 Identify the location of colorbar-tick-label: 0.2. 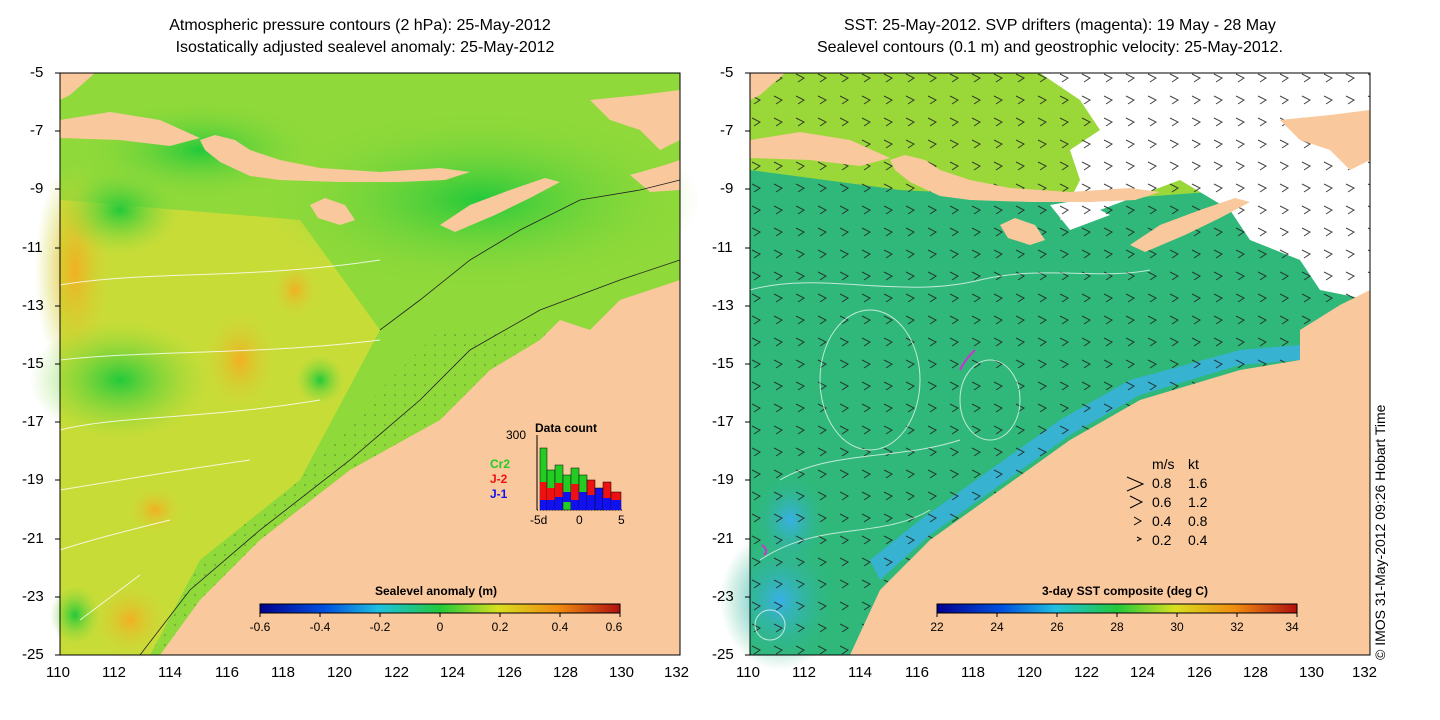
(500, 627).